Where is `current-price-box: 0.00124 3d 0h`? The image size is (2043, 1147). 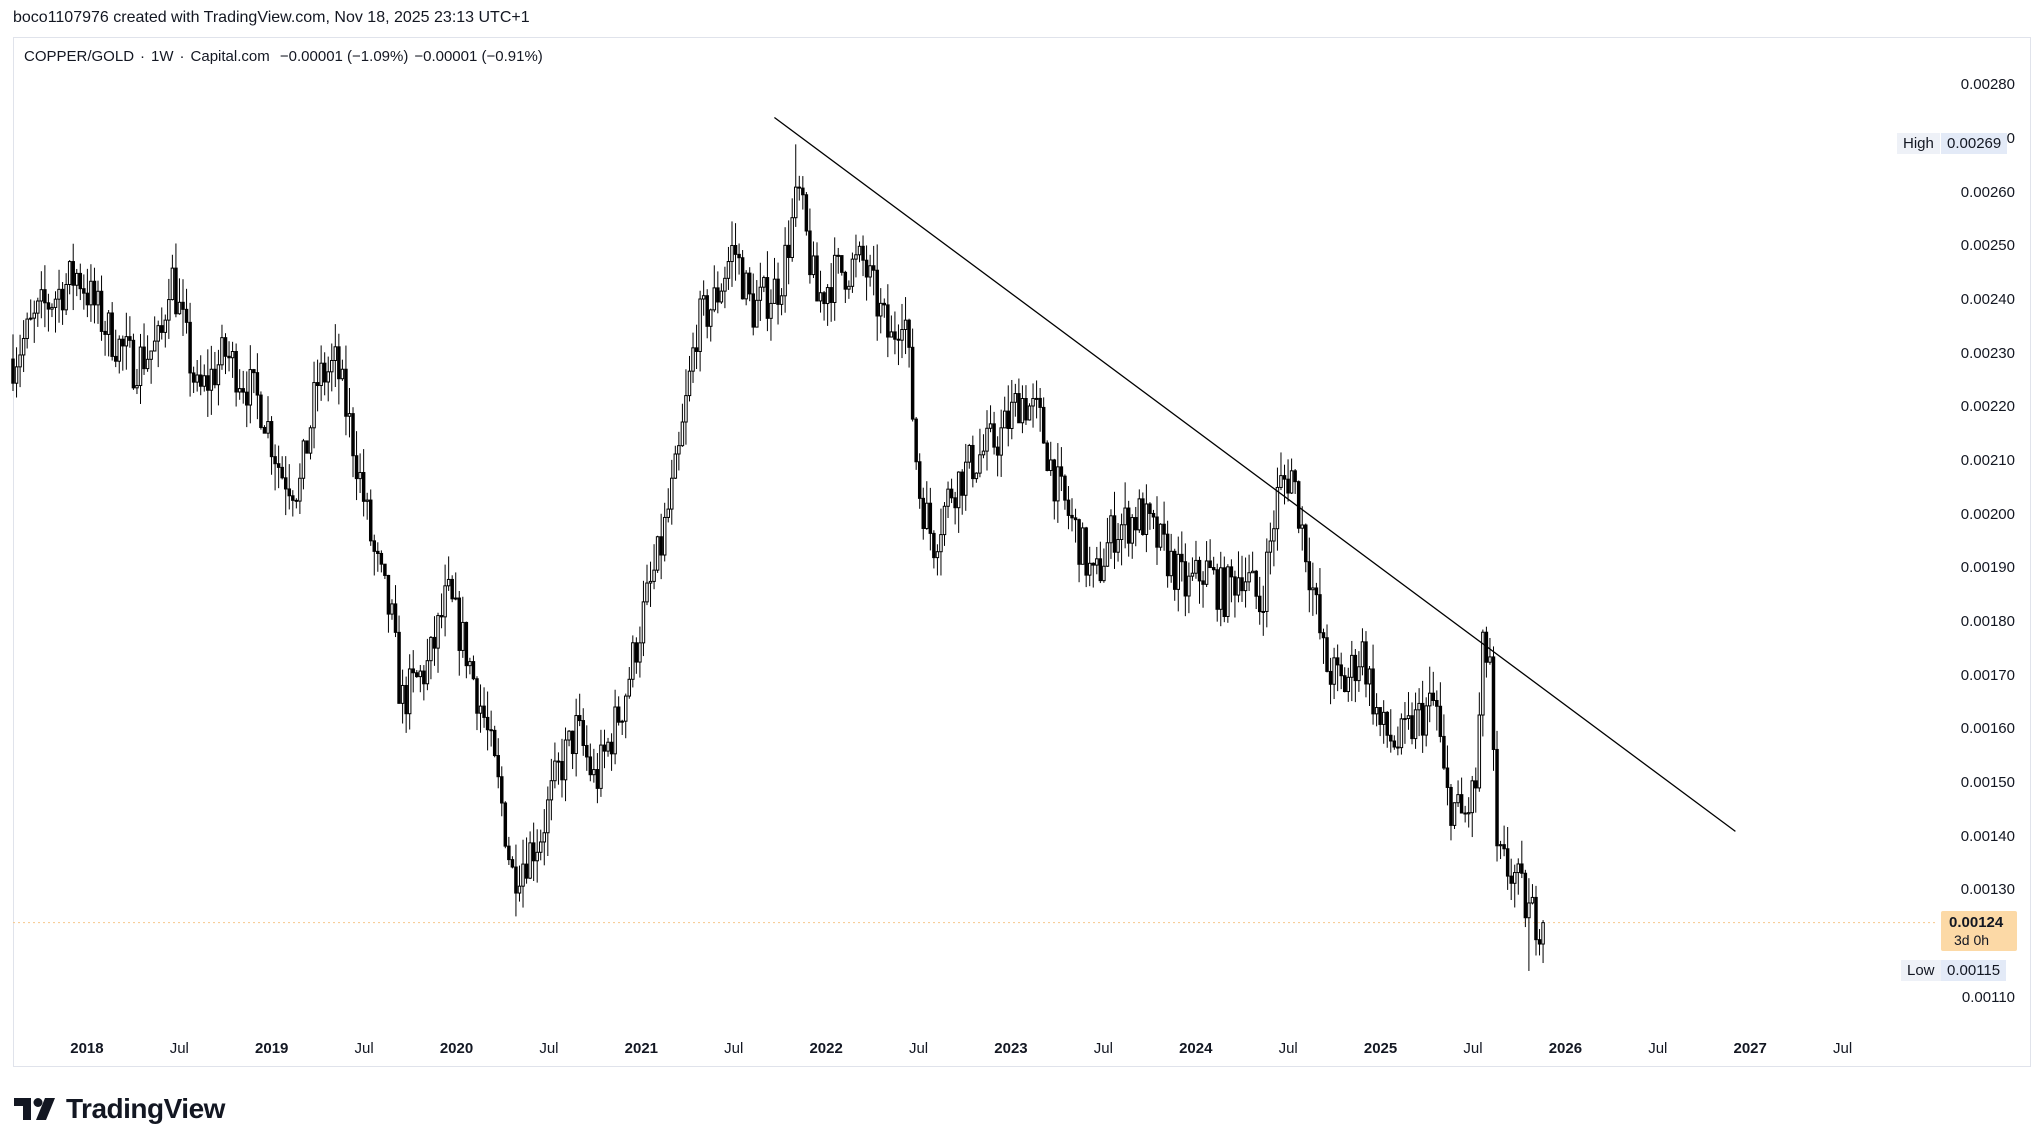 current-price-box: 0.00124 3d 0h is located at coordinates (1979, 930).